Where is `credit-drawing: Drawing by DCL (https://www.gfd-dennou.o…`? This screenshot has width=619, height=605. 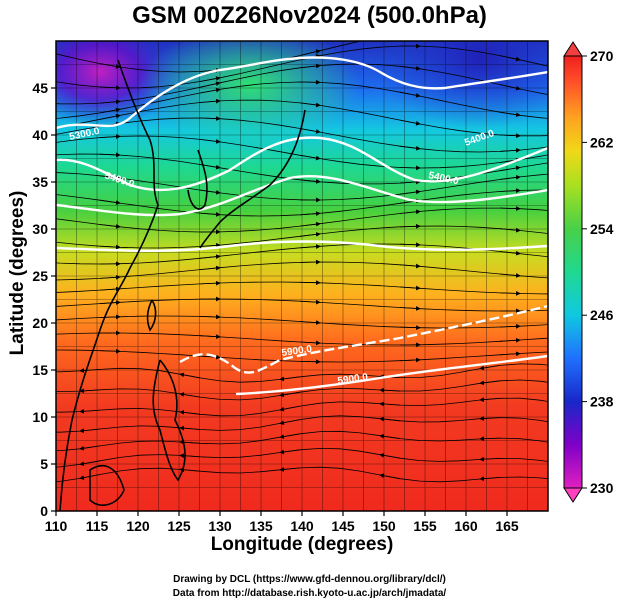 credit-drawing: Drawing by DCL (https://www.gfd-dennou.o… is located at coordinates (309, 579).